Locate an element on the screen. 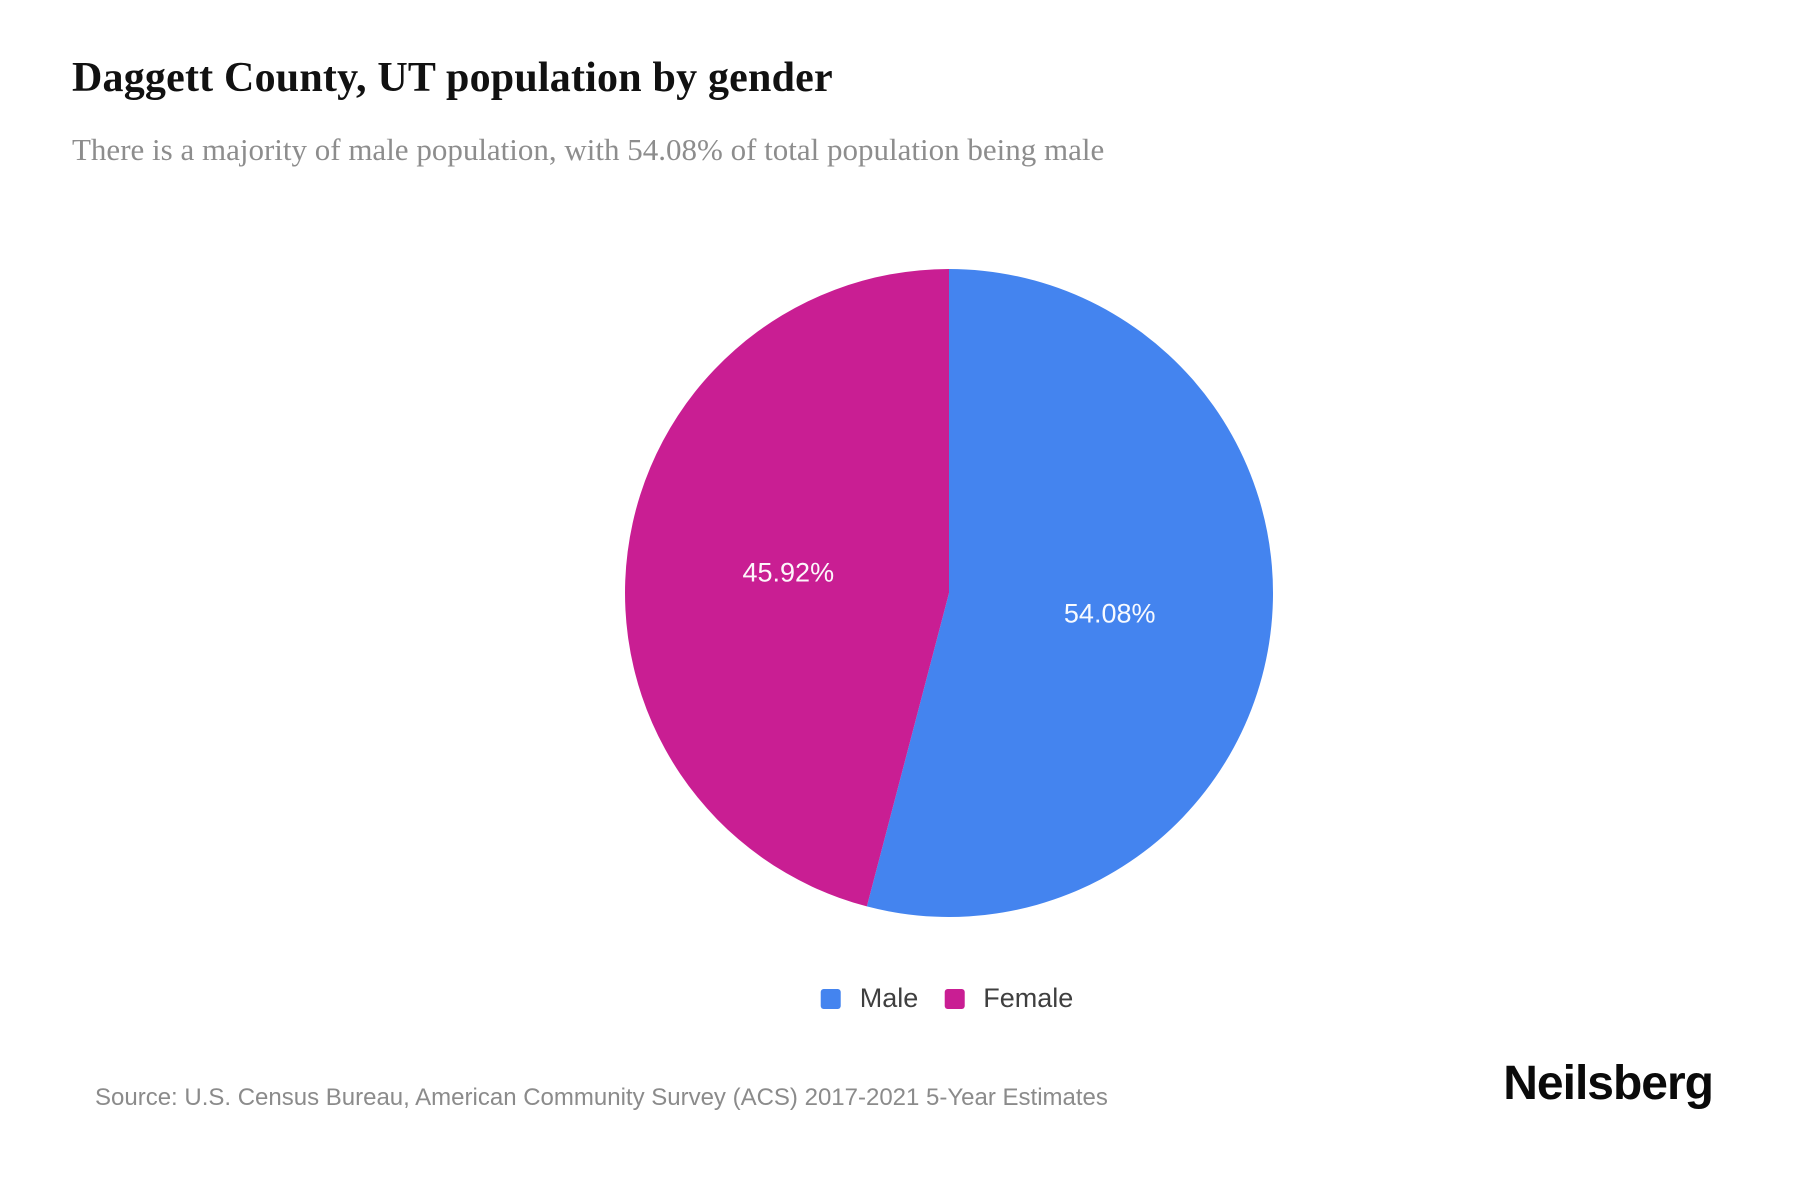  pie-slice-male is located at coordinates (1070, 593).